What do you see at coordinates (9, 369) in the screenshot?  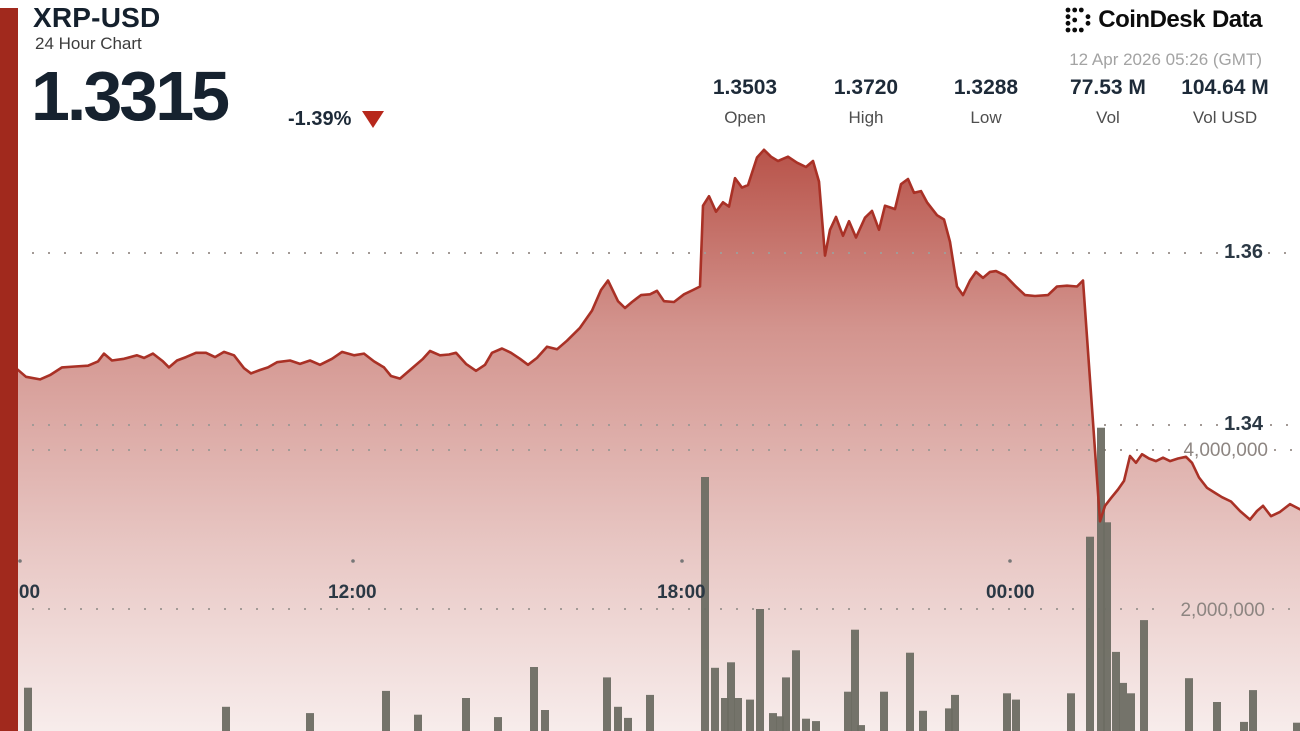 I see `left-accent-bar` at bounding box center [9, 369].